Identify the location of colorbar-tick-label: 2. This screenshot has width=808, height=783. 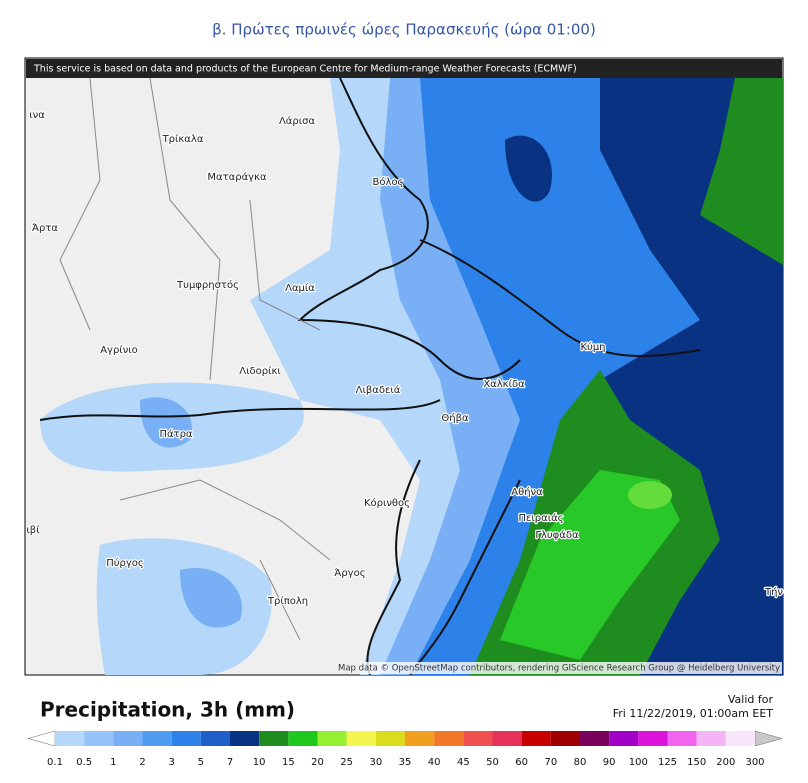
(142, 762).